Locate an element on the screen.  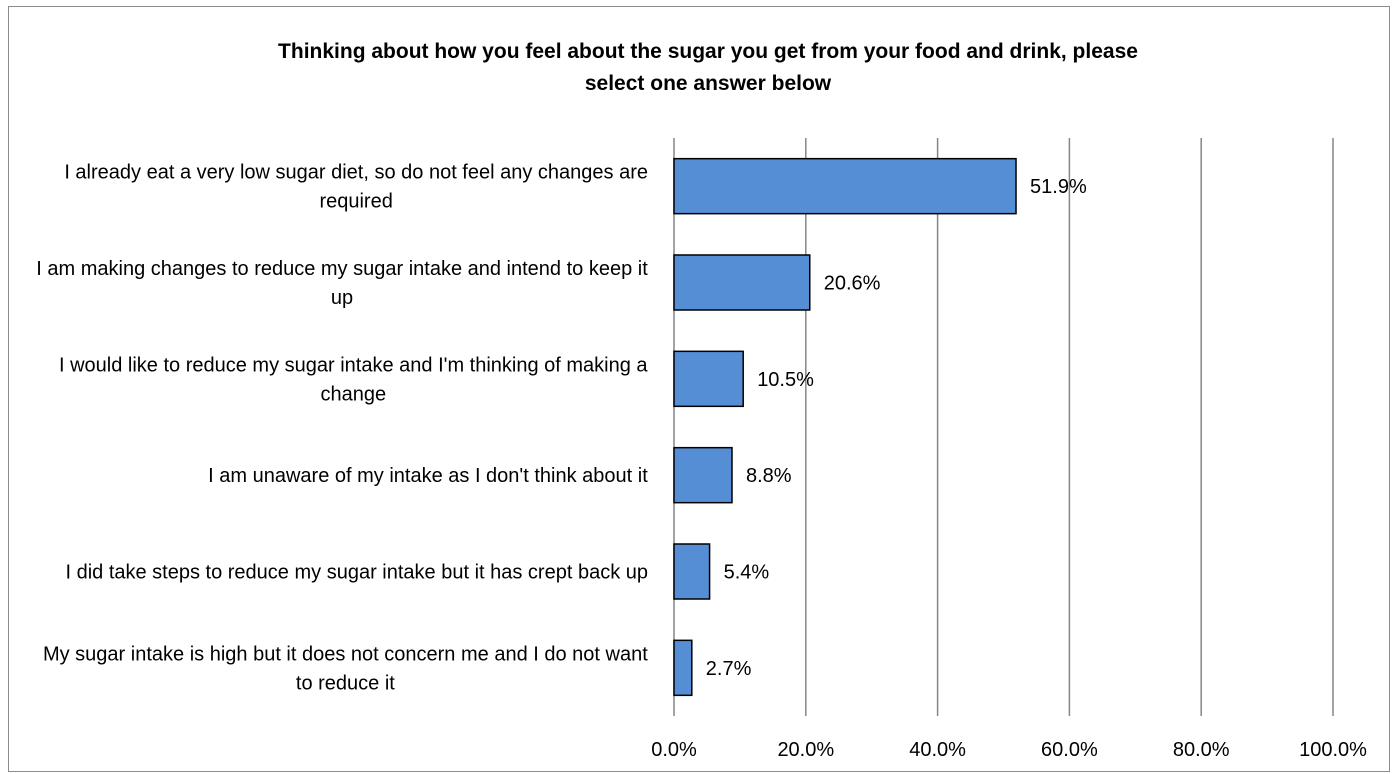
x-tick-label: 40.0% is located at coordinates (937, 750).